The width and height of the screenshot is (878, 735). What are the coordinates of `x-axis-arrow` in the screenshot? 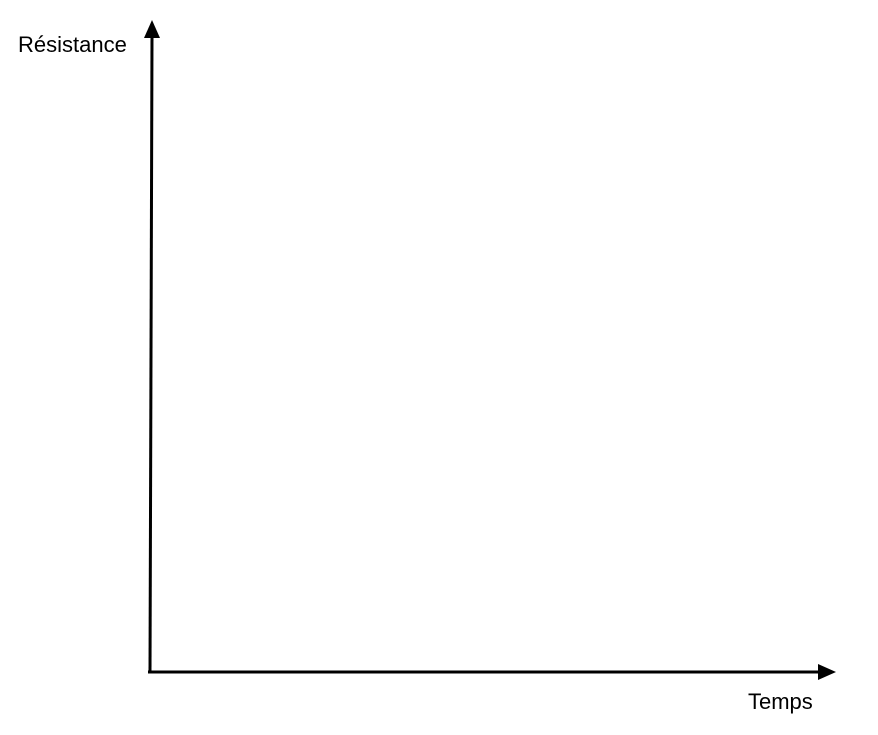 It's located at (827, 672).